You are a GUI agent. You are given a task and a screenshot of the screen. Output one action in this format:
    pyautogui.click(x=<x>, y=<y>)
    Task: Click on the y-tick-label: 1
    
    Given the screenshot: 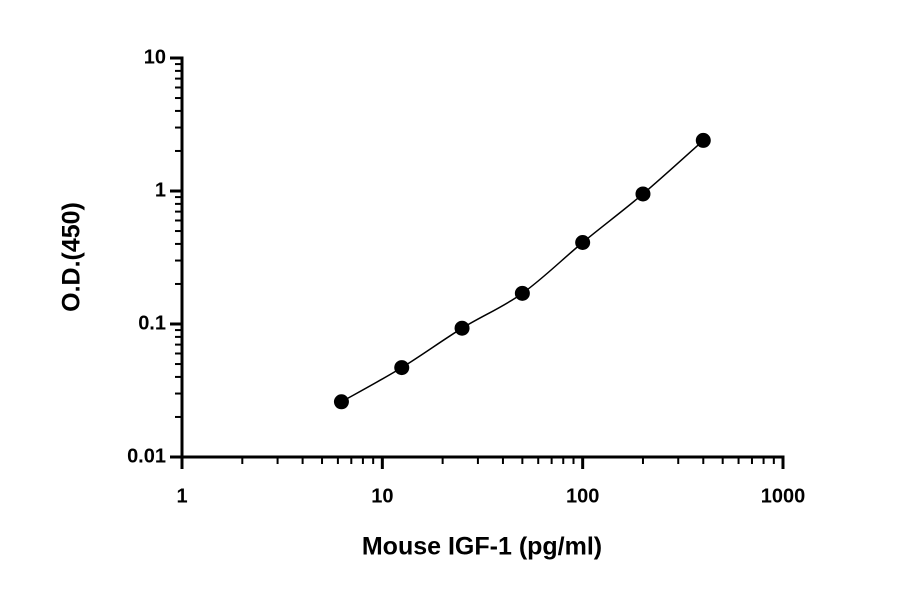 What is the action you would take?
    pyautogui.click(x=160, y=190)
    